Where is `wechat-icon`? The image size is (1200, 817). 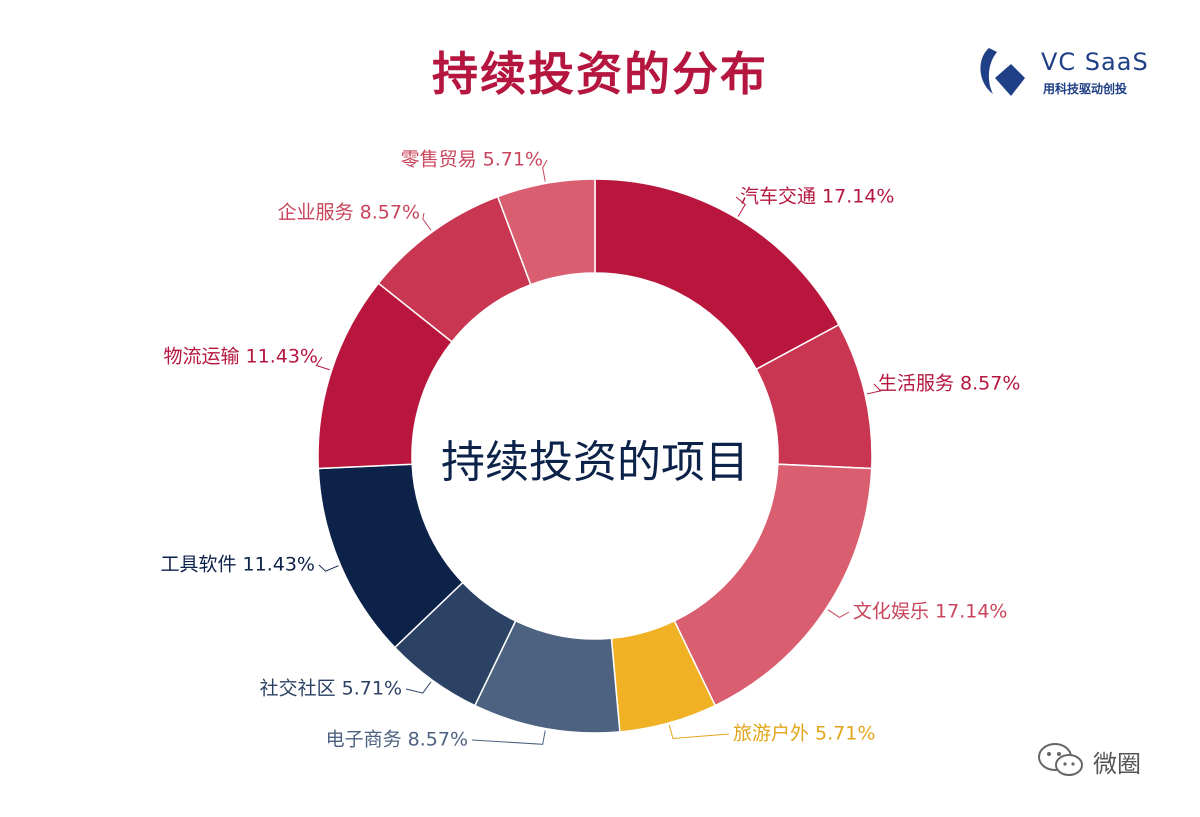
wechat-icon is located at coordinates (1060, 759).